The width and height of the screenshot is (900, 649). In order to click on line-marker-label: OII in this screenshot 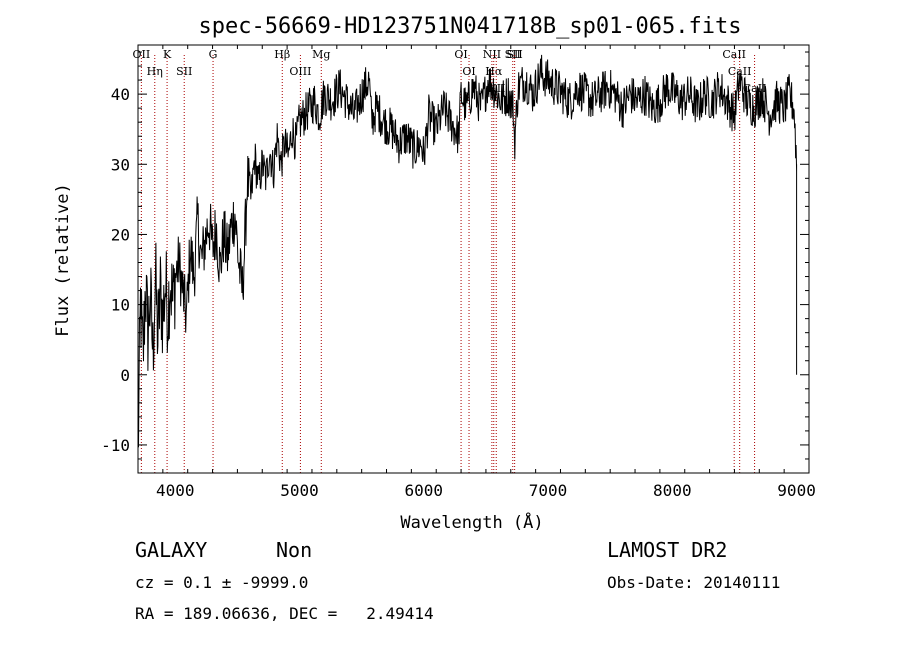, I will do `click(141, 54)`.